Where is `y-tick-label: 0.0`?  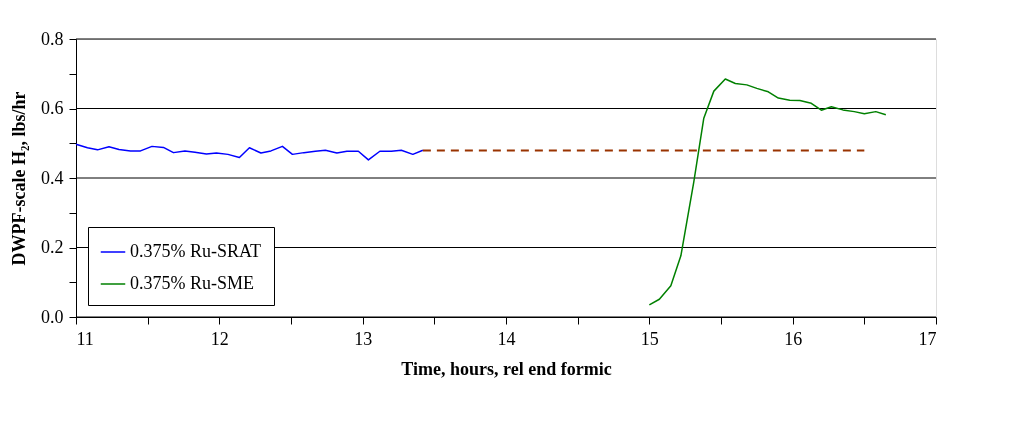
y-tick-label: 0.0 is located at coordinates (52, 316).